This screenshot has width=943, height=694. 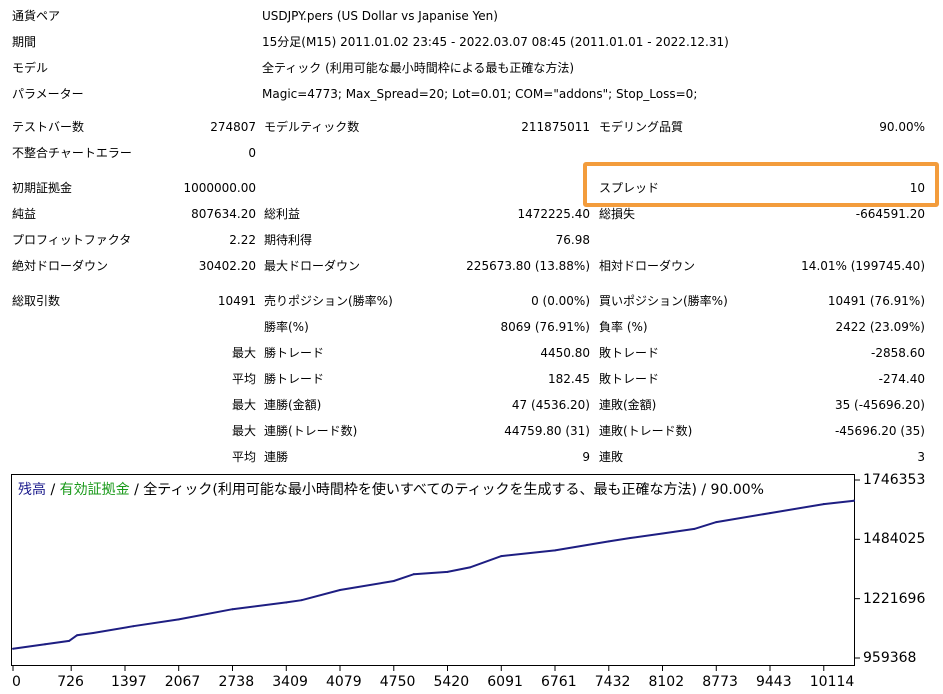 I want to click on y-tick-label: 1746353, so click(x=894, y=480).